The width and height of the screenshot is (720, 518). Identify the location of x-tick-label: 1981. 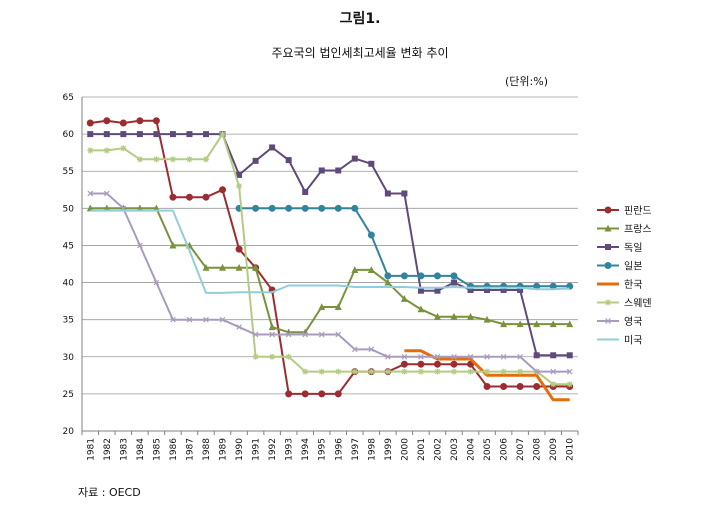
(91, 449).